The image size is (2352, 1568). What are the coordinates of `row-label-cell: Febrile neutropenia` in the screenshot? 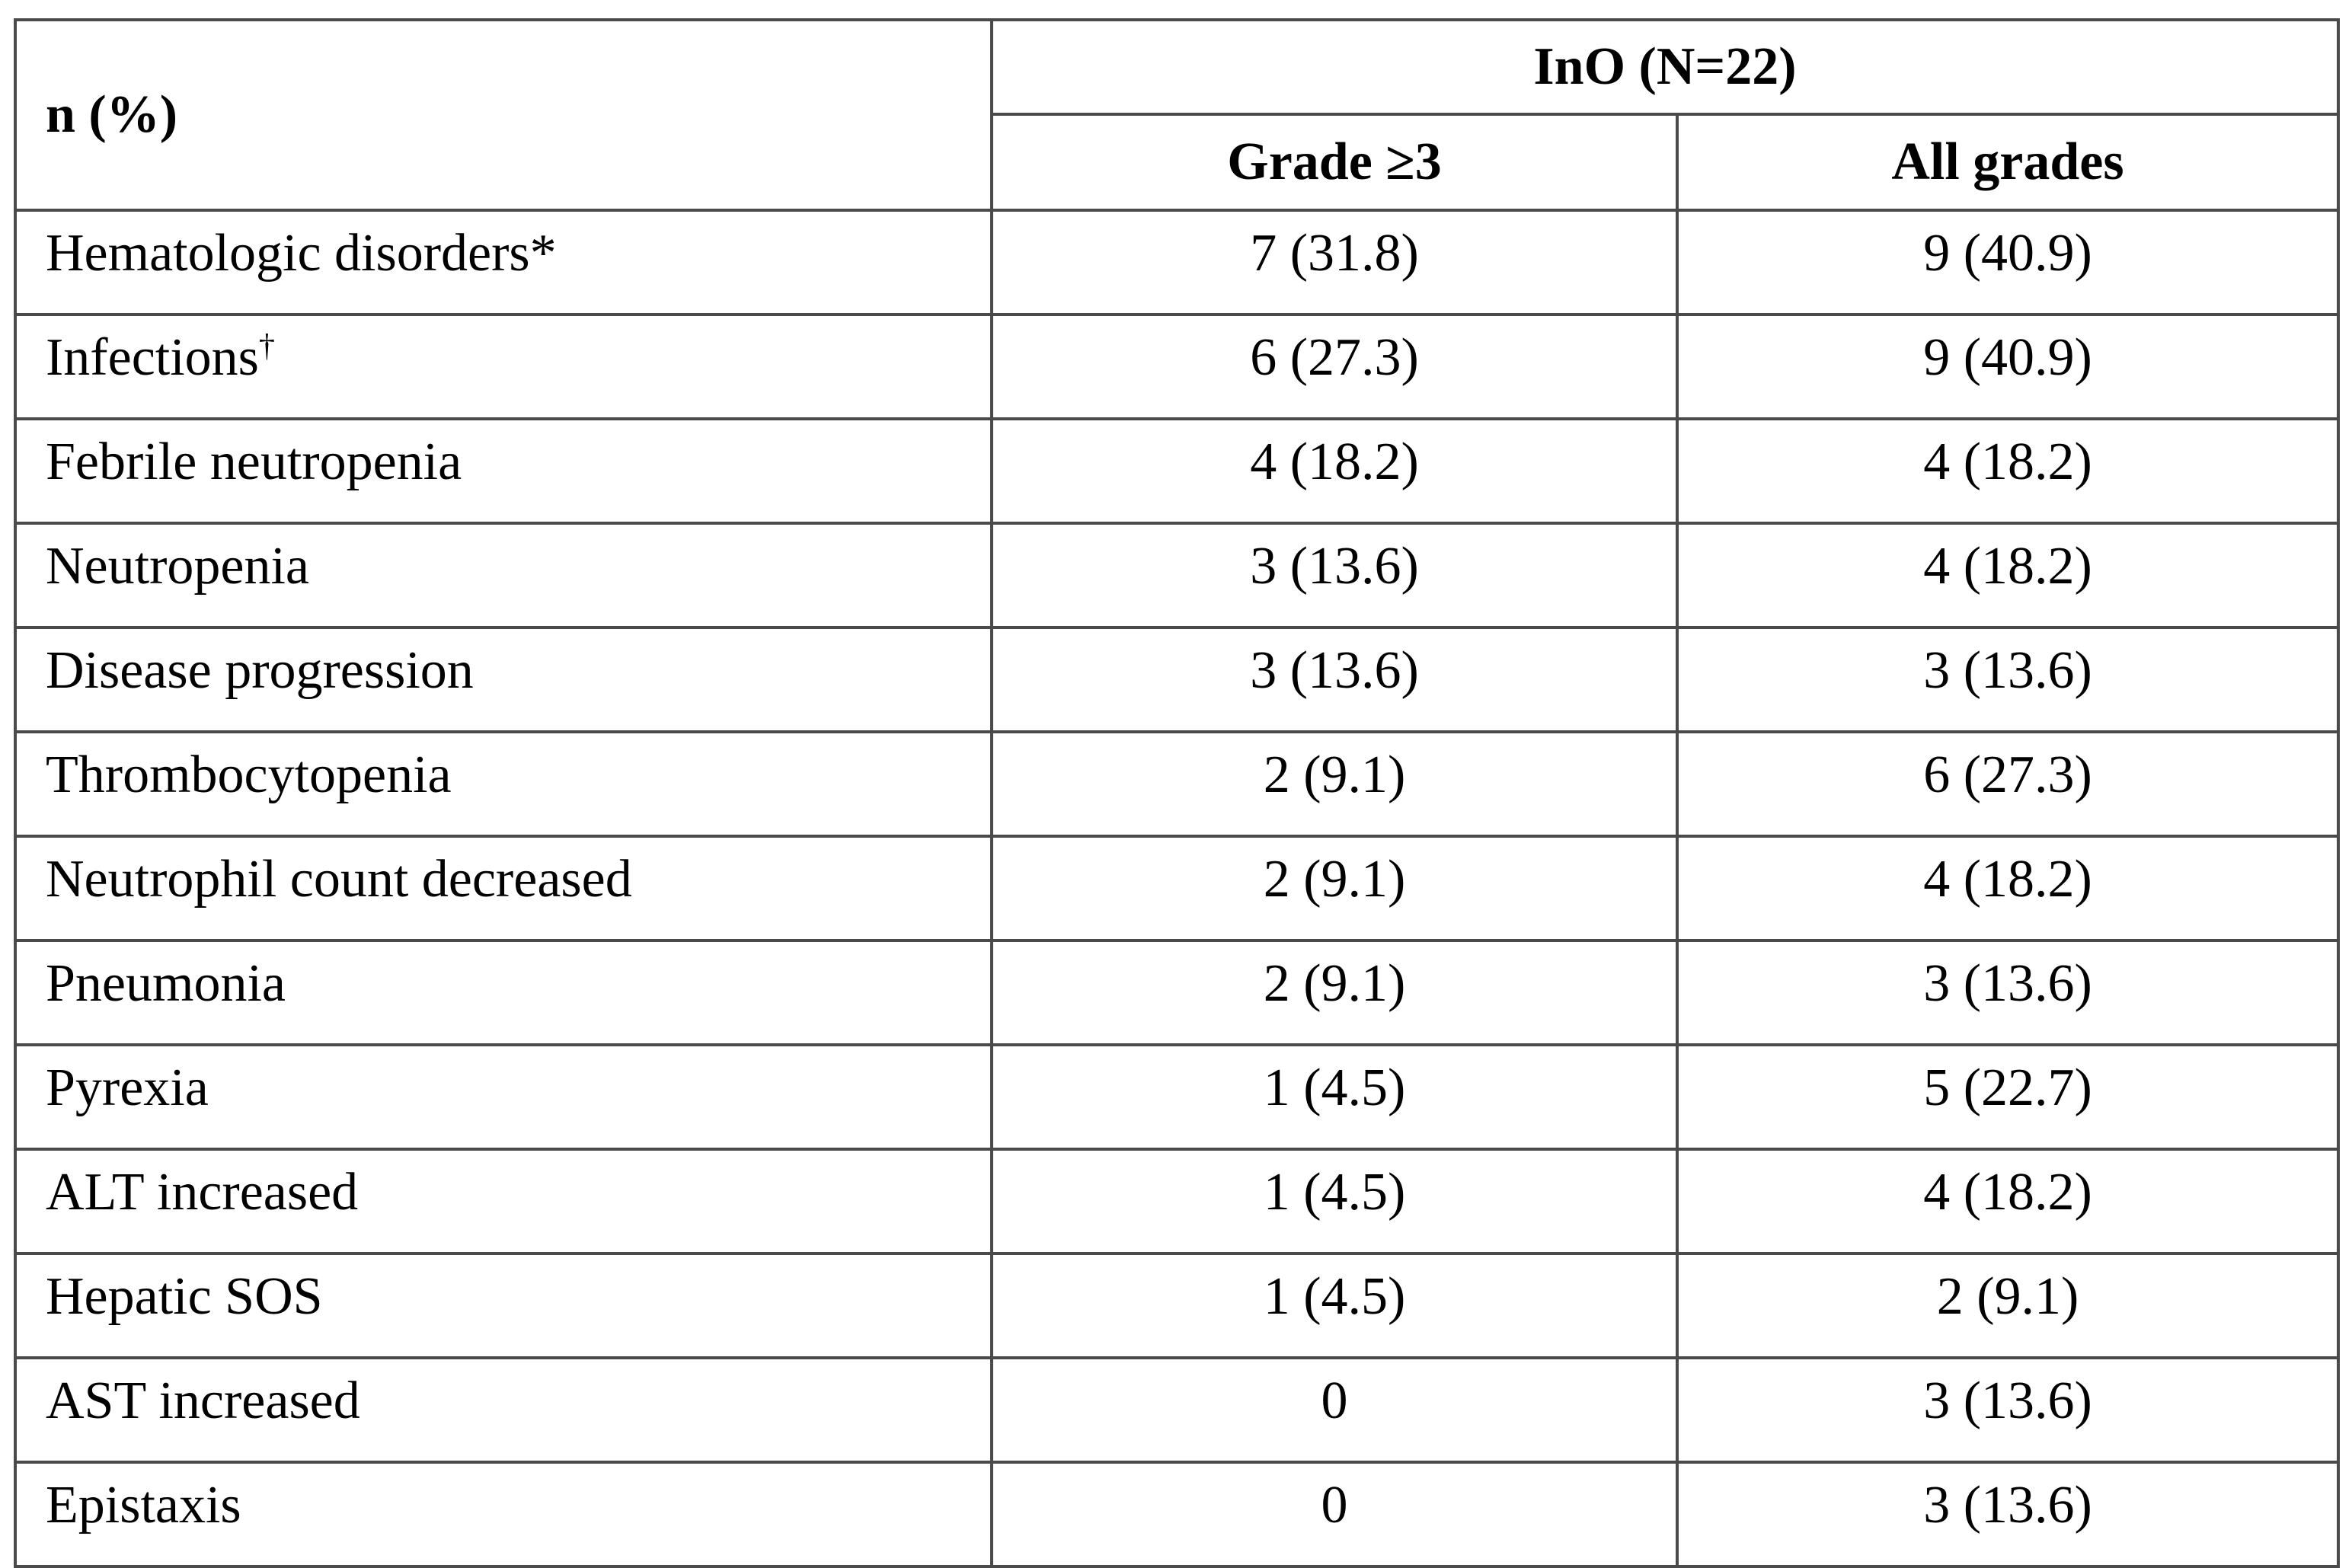 It's located at (503, 471).